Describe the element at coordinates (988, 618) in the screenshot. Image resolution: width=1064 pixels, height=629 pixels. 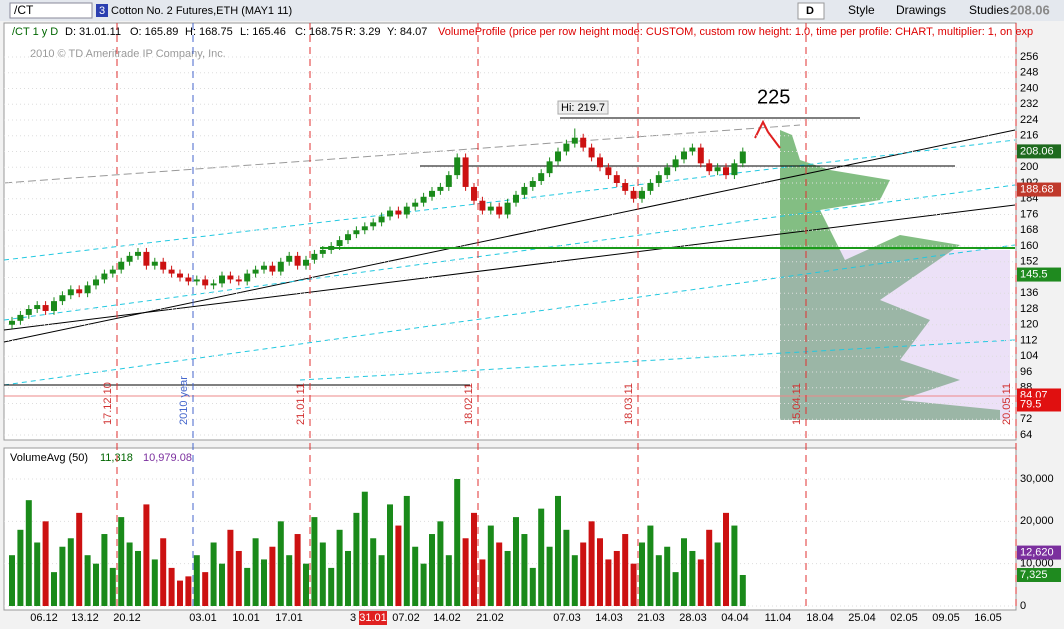
I see `x-tick-label: 16.05` at that location.